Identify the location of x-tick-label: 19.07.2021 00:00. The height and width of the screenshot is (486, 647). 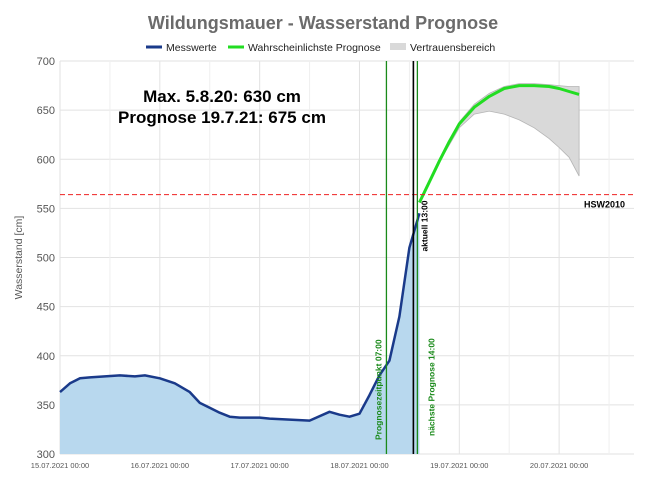
(459, 465).